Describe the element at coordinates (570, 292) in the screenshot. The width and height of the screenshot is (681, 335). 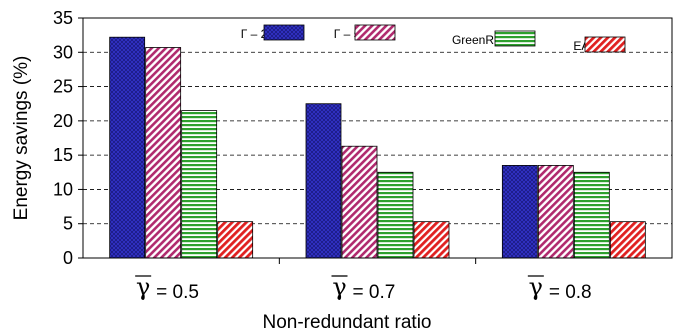
I see `category-value: = 0.8` at that location.